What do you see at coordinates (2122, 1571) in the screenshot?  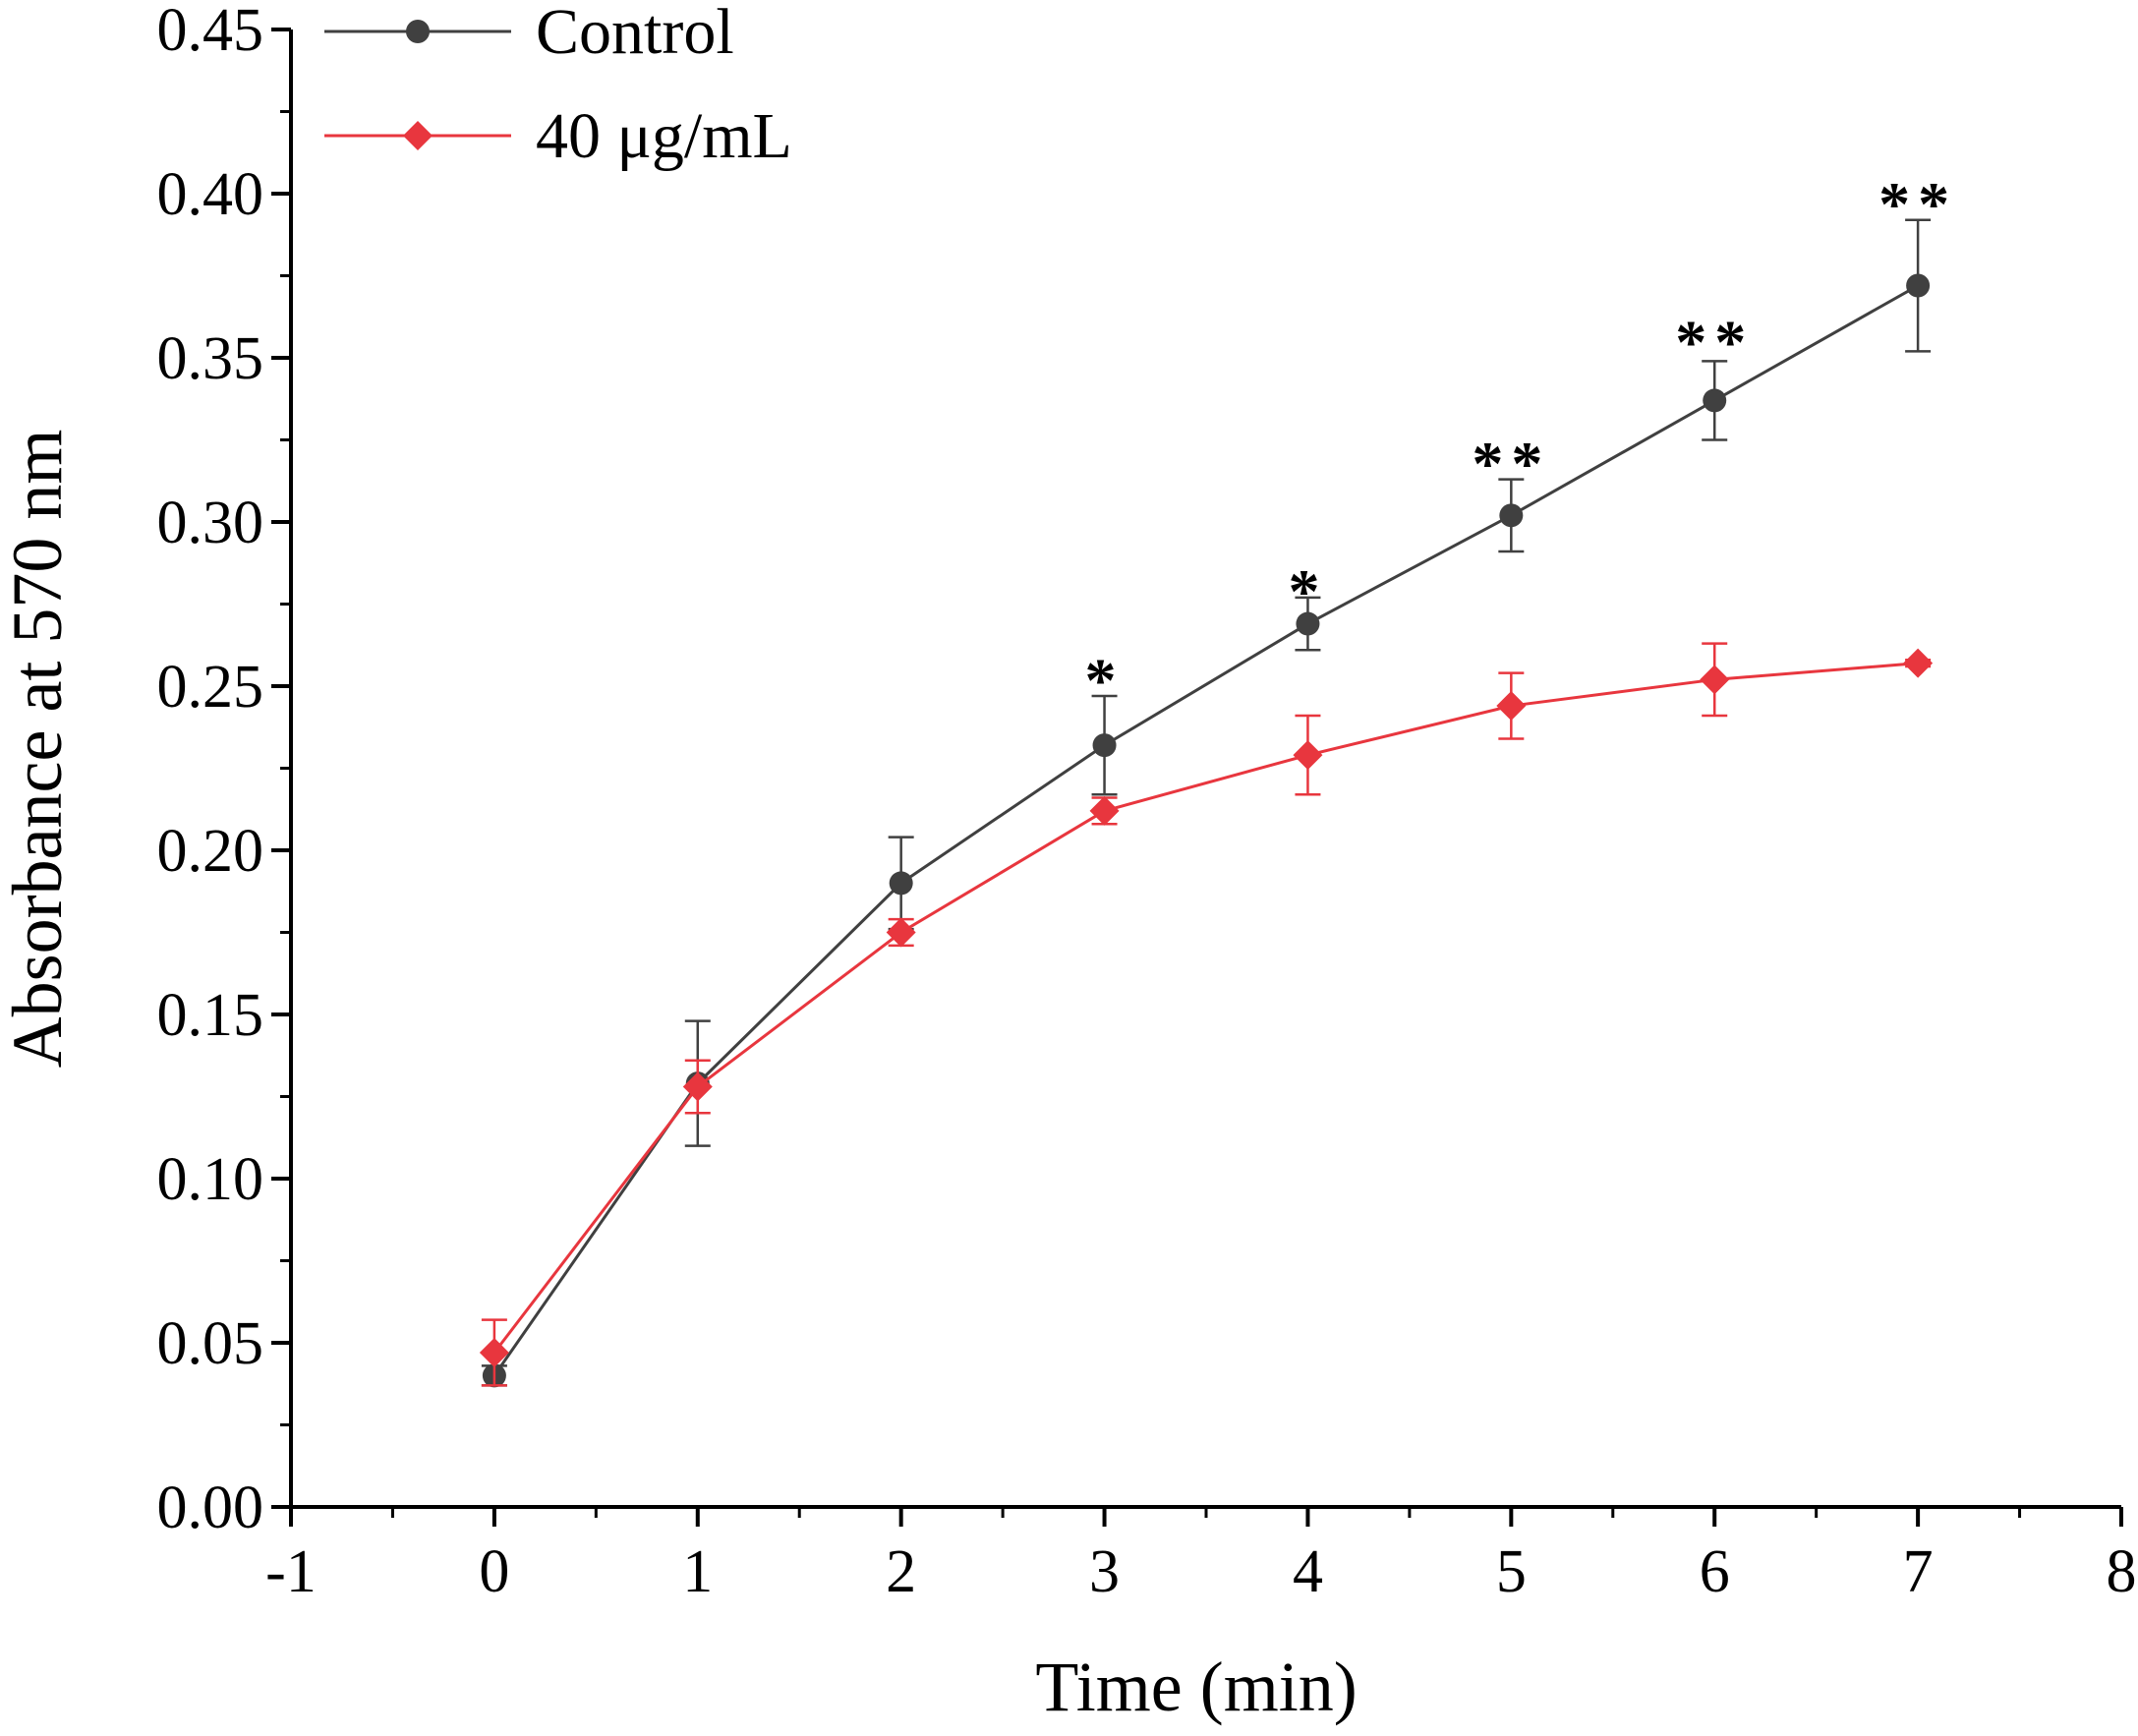 I see `x-tick-label: 8` at bounding box center [2122, 1571].